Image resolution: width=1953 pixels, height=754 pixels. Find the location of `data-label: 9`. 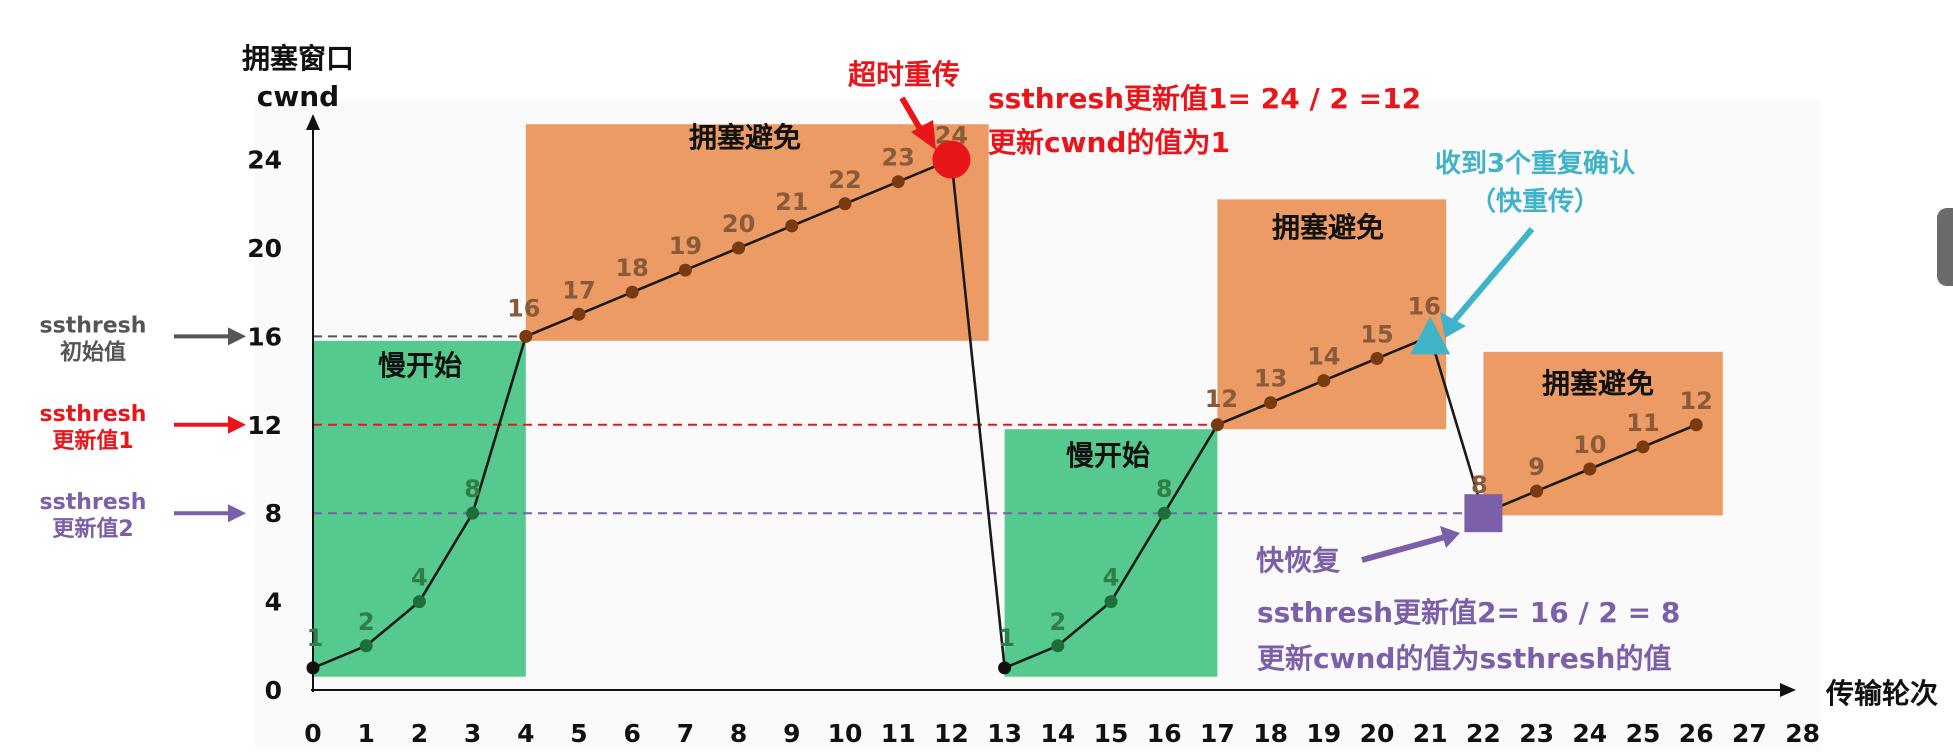

data-label: 9 is located at coordinates (1536, 467).